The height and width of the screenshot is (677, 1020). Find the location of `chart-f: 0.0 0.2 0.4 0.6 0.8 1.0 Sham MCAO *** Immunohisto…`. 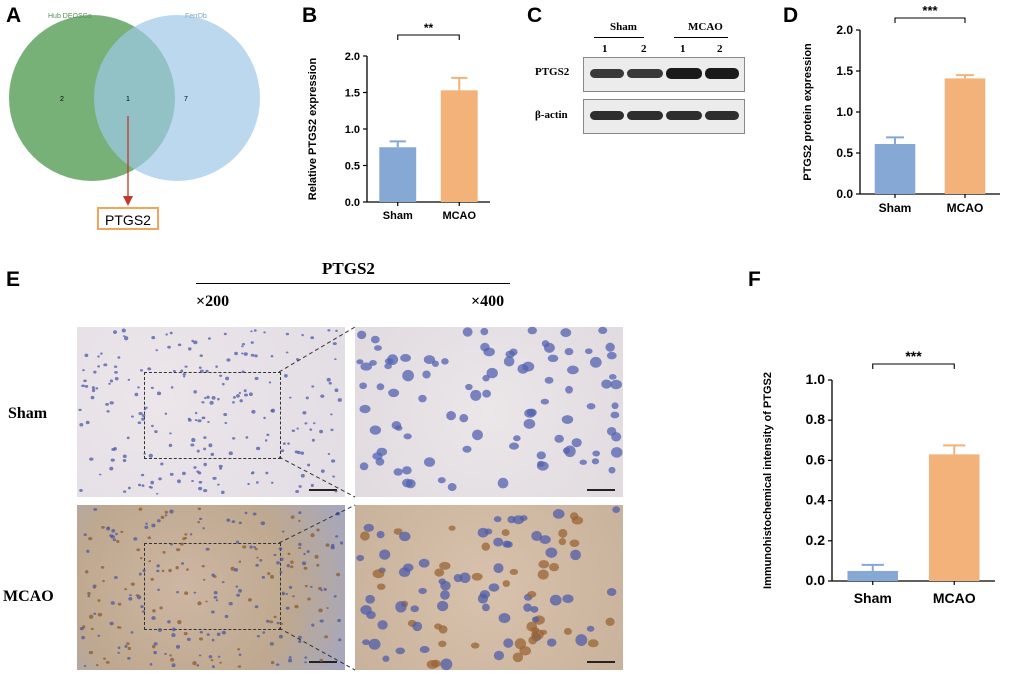

chart-f: 0.0 0.2 0.4 0.6 0.8 1.0 Sham MCAO *** Immunohisto… is located at coordinates (878, 477).